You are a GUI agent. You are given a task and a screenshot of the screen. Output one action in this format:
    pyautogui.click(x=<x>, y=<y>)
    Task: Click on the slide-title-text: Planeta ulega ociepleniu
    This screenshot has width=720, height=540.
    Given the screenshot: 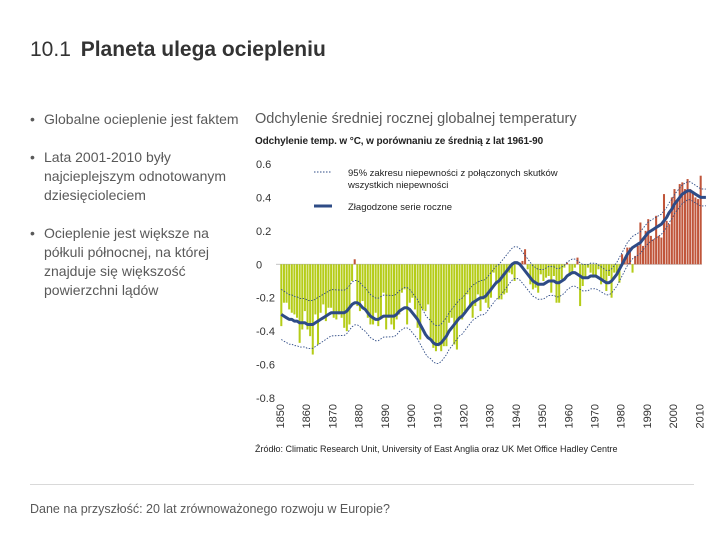 What is the action you would take?
    pyautogui.click(x=203, y=49)
    